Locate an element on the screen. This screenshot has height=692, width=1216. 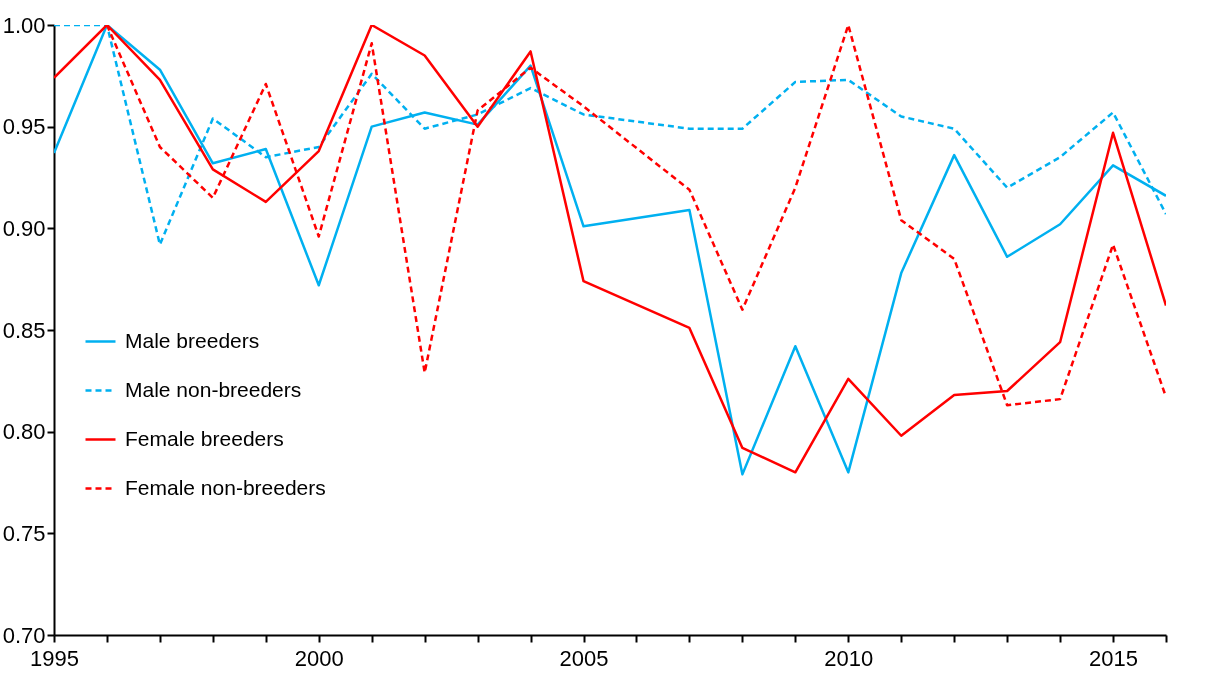
legend-label: Female breeders is located at coordinates (204, 438).